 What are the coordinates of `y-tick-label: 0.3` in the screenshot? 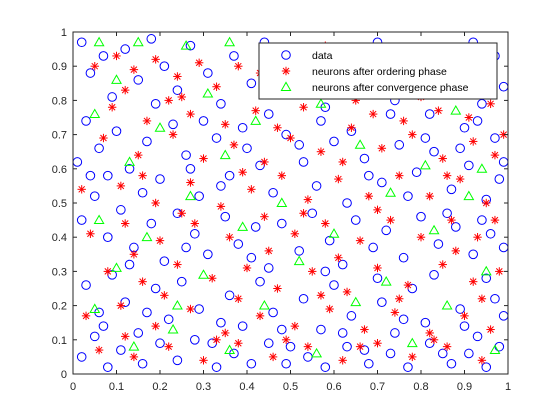 It's located at (59, 272).